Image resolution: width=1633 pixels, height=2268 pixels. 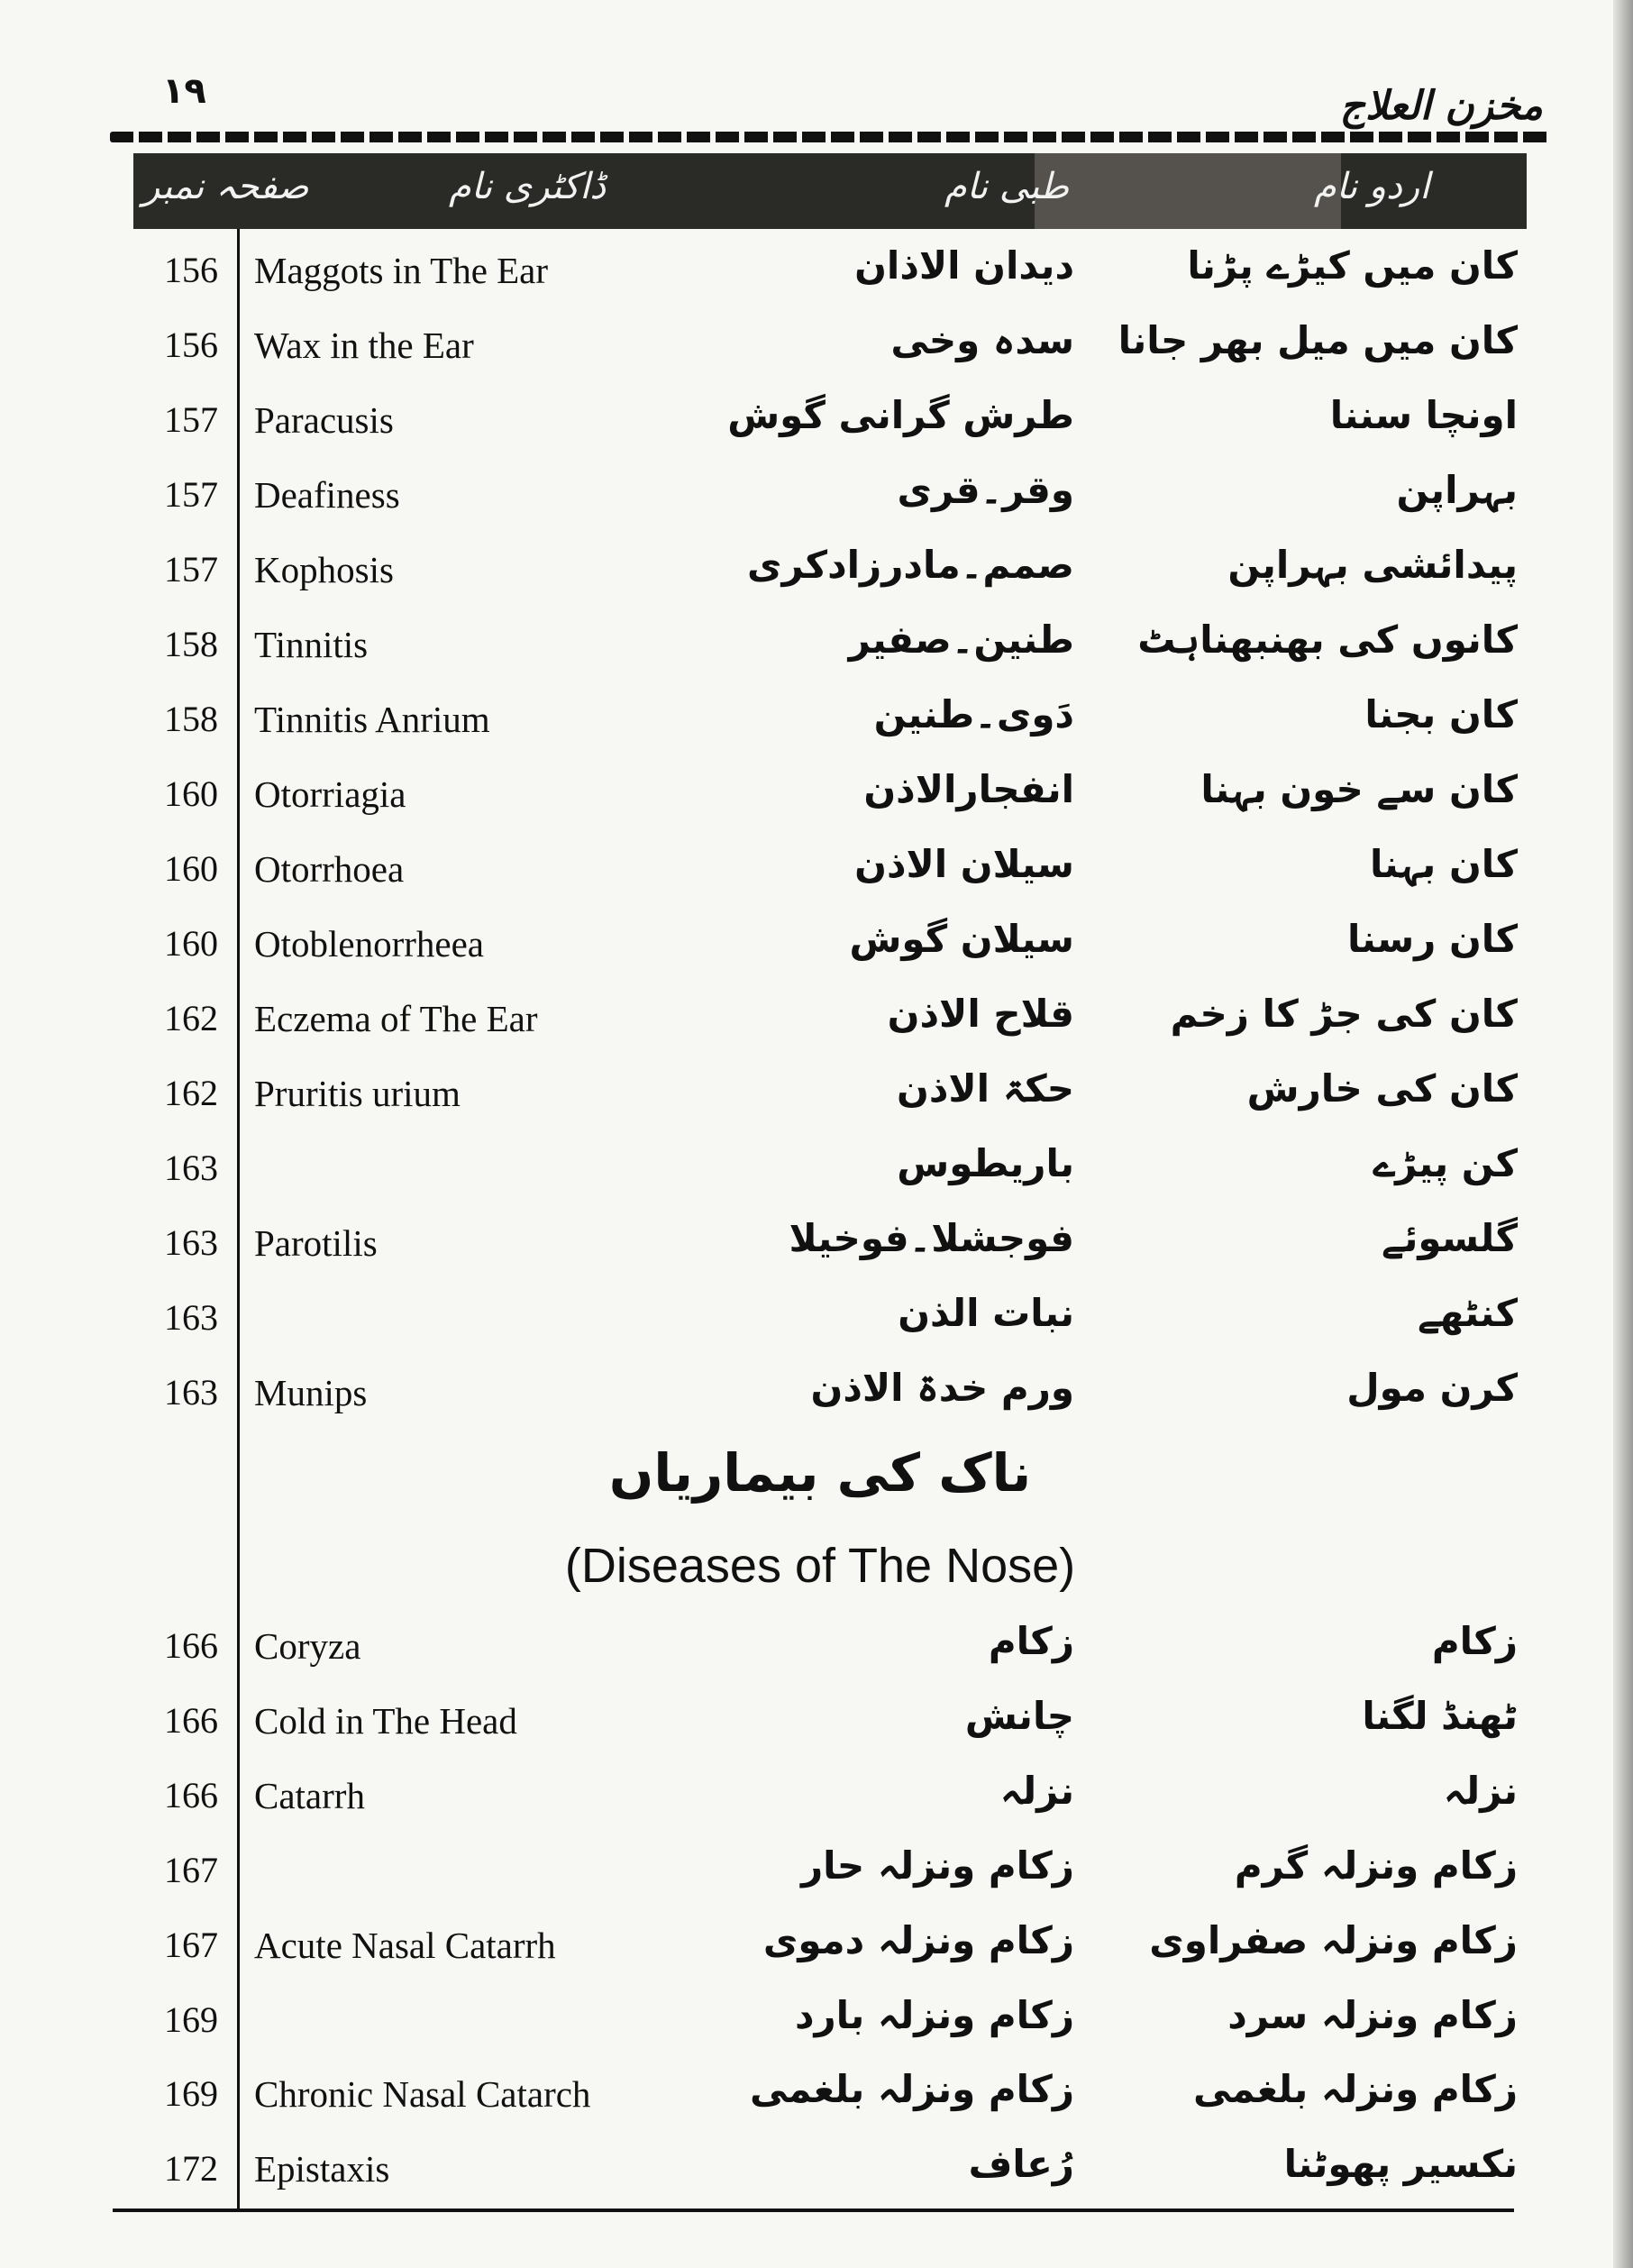 What do you see at coordinates (1423, 415) in the screenshot?
I see `urdu-name: اونچا سننا` at bounding box center [1423, 415].